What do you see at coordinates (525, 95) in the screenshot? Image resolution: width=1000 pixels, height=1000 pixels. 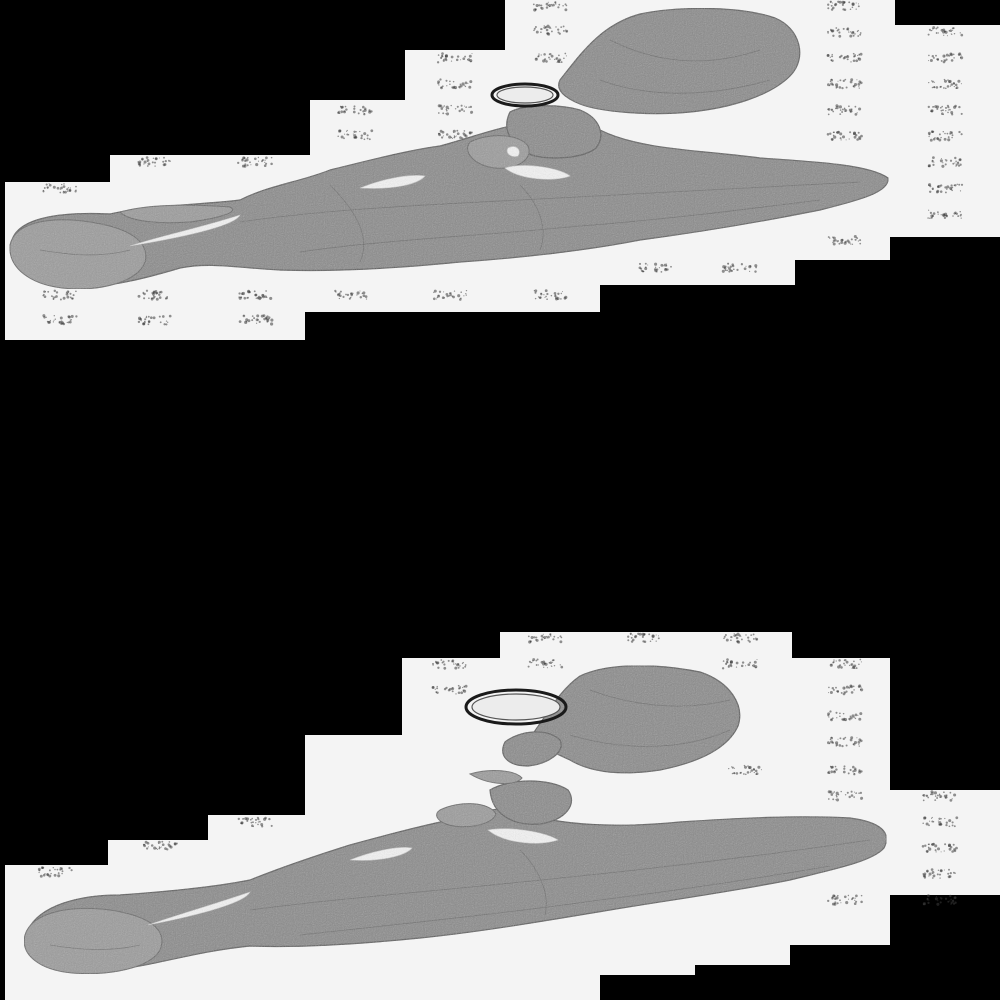 I see `upper-ring-marker` at bounding box center [525, 95].